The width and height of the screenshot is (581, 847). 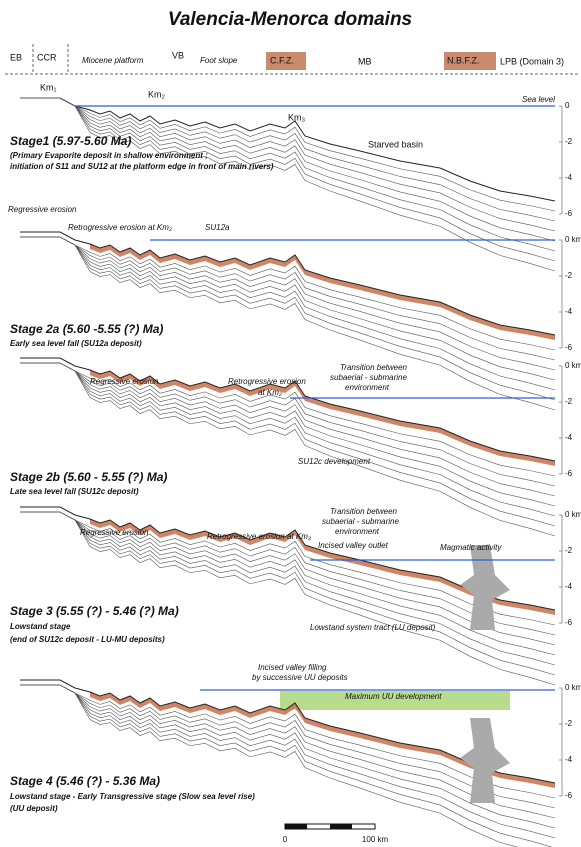 I want to click on domain-label: Miocene platform, so click(x=113, y=60).